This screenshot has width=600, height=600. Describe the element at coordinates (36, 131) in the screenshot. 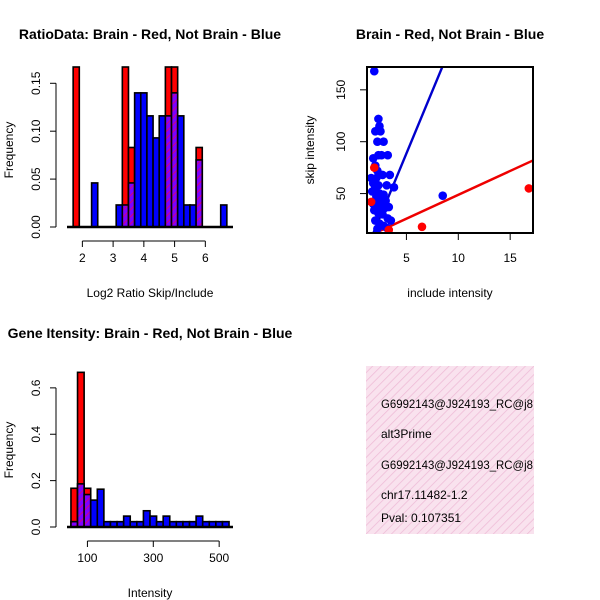

I see `ratio-histogram-y-tick-label: 0.10` at that location.